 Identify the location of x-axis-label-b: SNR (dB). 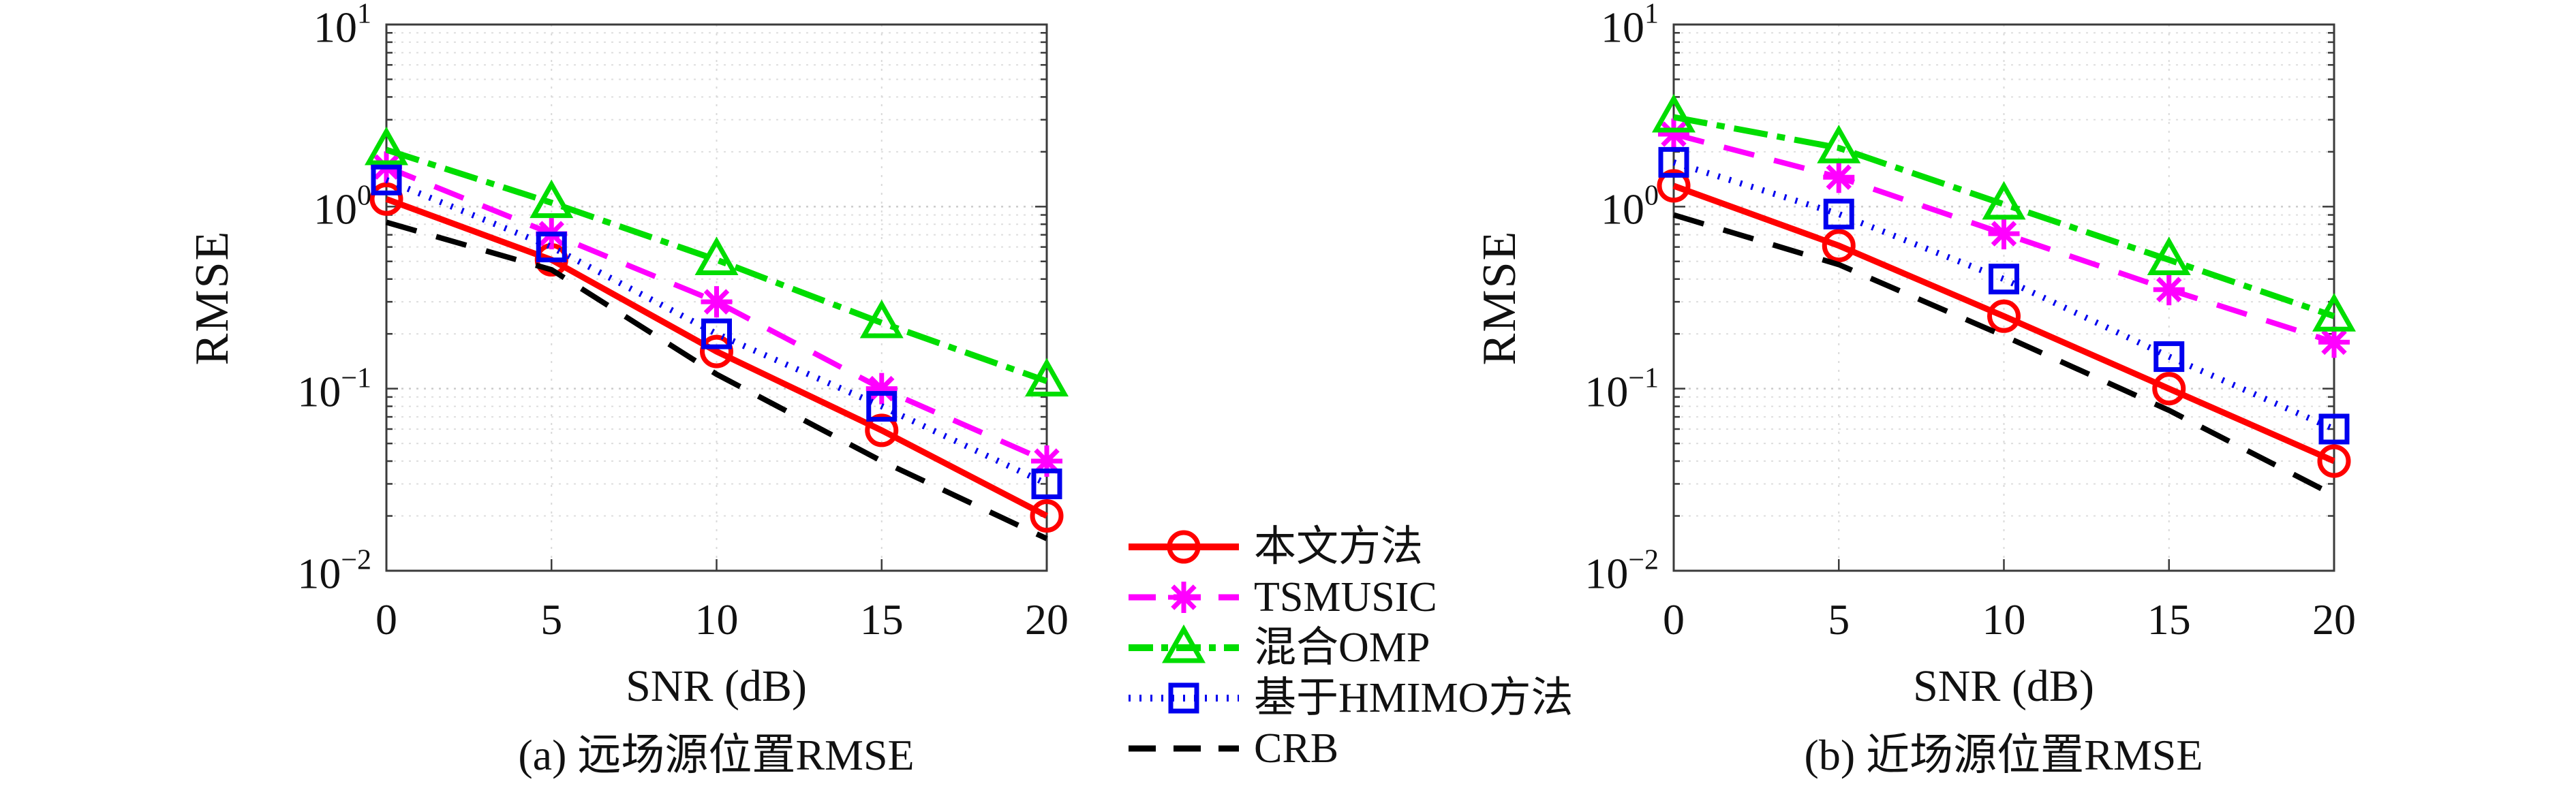
(2003, 686).